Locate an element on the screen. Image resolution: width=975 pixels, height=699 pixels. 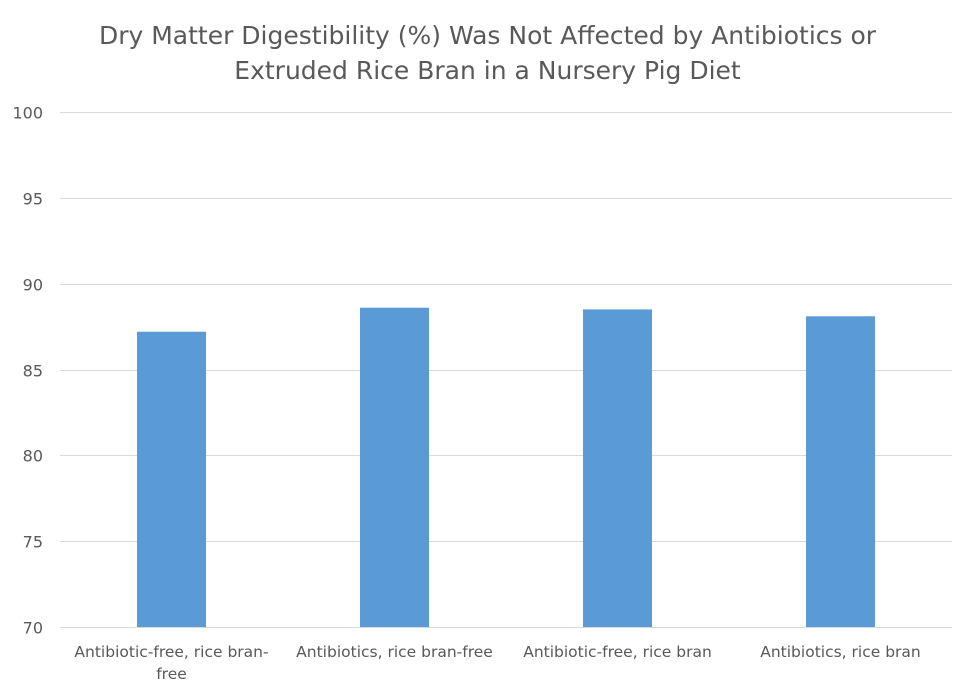
y-tick-label-75: 75 is located at coordinates (33, 542).